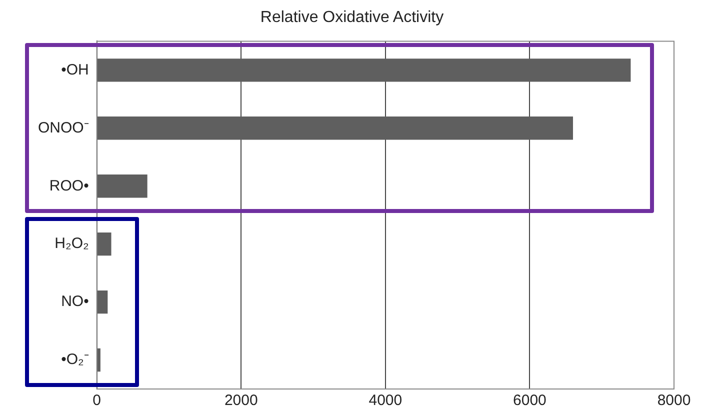 The width and height of the screenshot is (709, 417). I want to click on y-tick-label: •O₂⁻, so click(75, 359).